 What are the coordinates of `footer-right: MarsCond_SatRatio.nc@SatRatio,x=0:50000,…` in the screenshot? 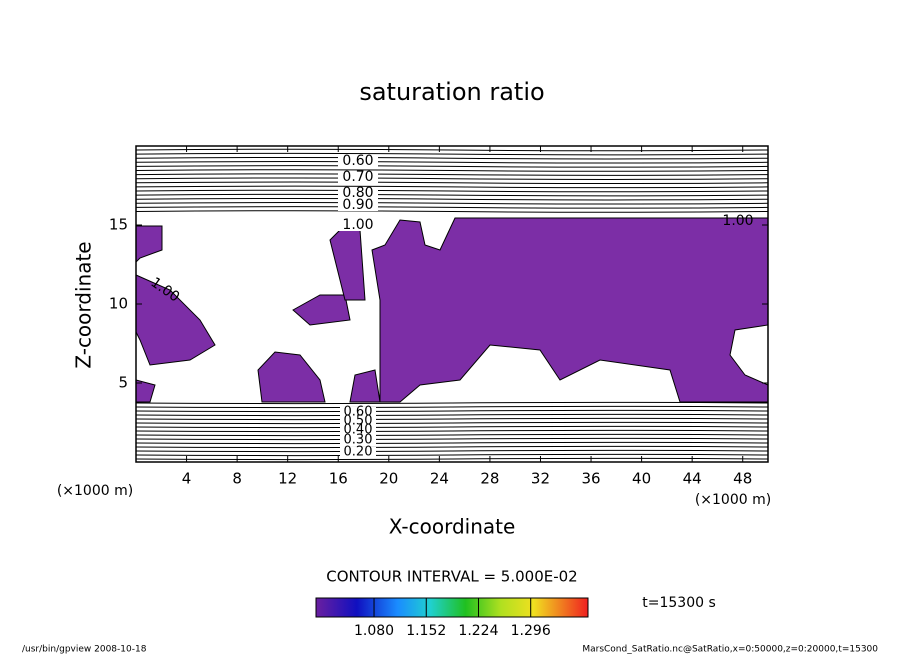 It's located at (730, 650).